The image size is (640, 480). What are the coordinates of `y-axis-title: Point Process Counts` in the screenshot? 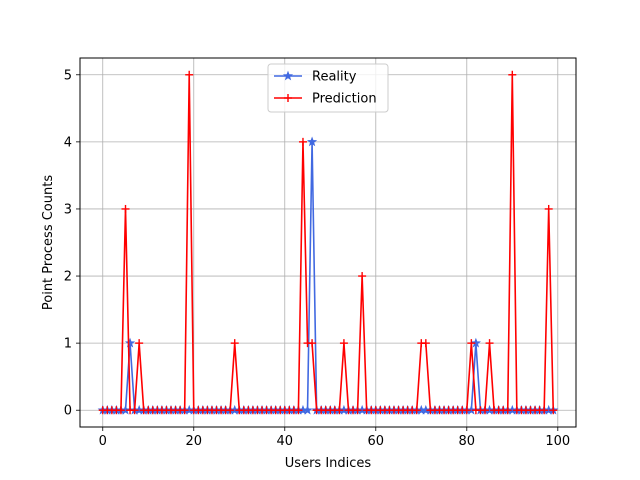 It's located at (48, 242).